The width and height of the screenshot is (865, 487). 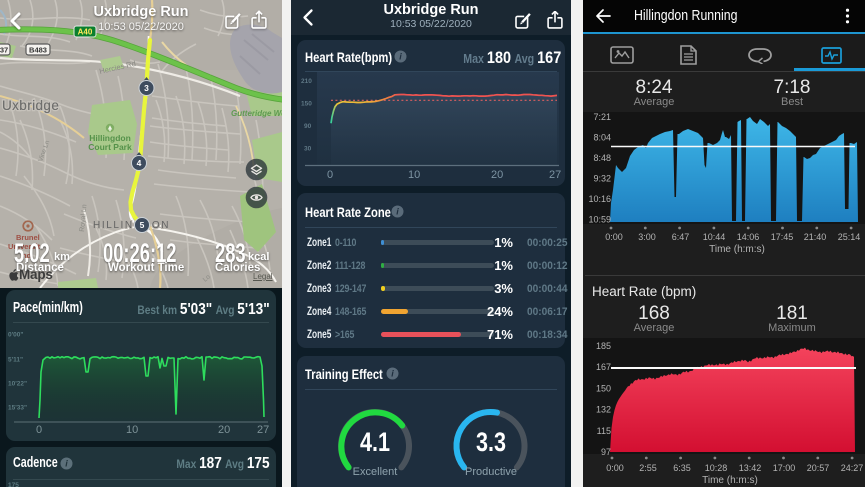 What do you see at coordinates (85, 32) in the screenshot?
I see `svg-text: A40` at bounding box center [85, 32].